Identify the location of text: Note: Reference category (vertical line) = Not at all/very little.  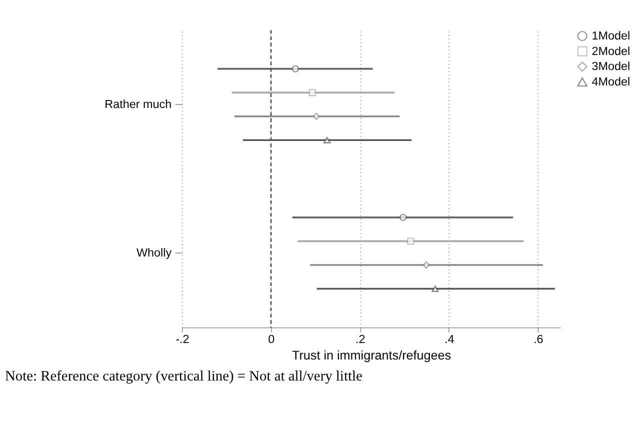
(183, 376).